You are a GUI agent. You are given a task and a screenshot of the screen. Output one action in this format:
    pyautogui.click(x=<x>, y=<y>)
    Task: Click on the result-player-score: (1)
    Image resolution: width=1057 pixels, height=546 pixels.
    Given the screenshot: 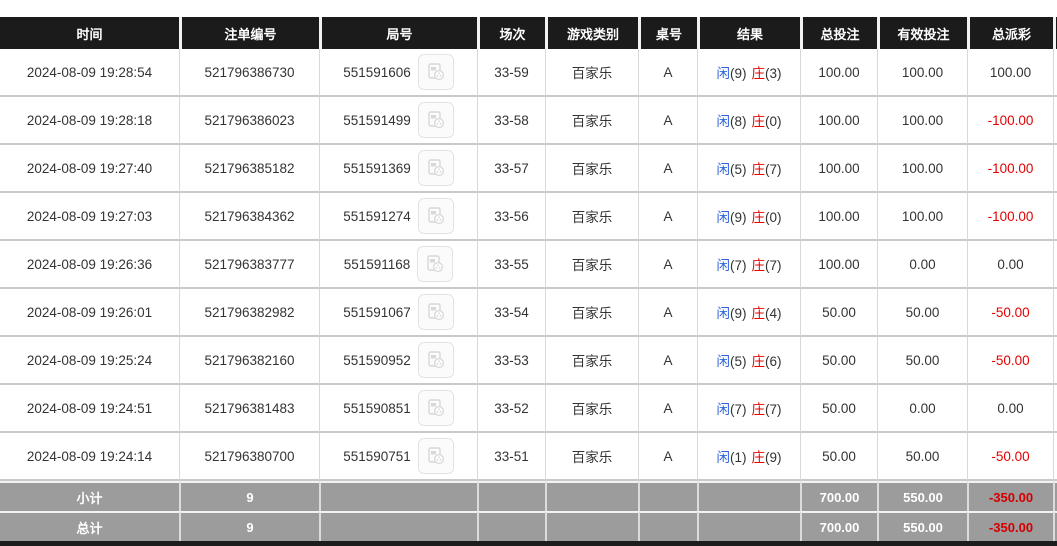 What is the action you would take?
    pyautogui.click(x=738, y=457)
    